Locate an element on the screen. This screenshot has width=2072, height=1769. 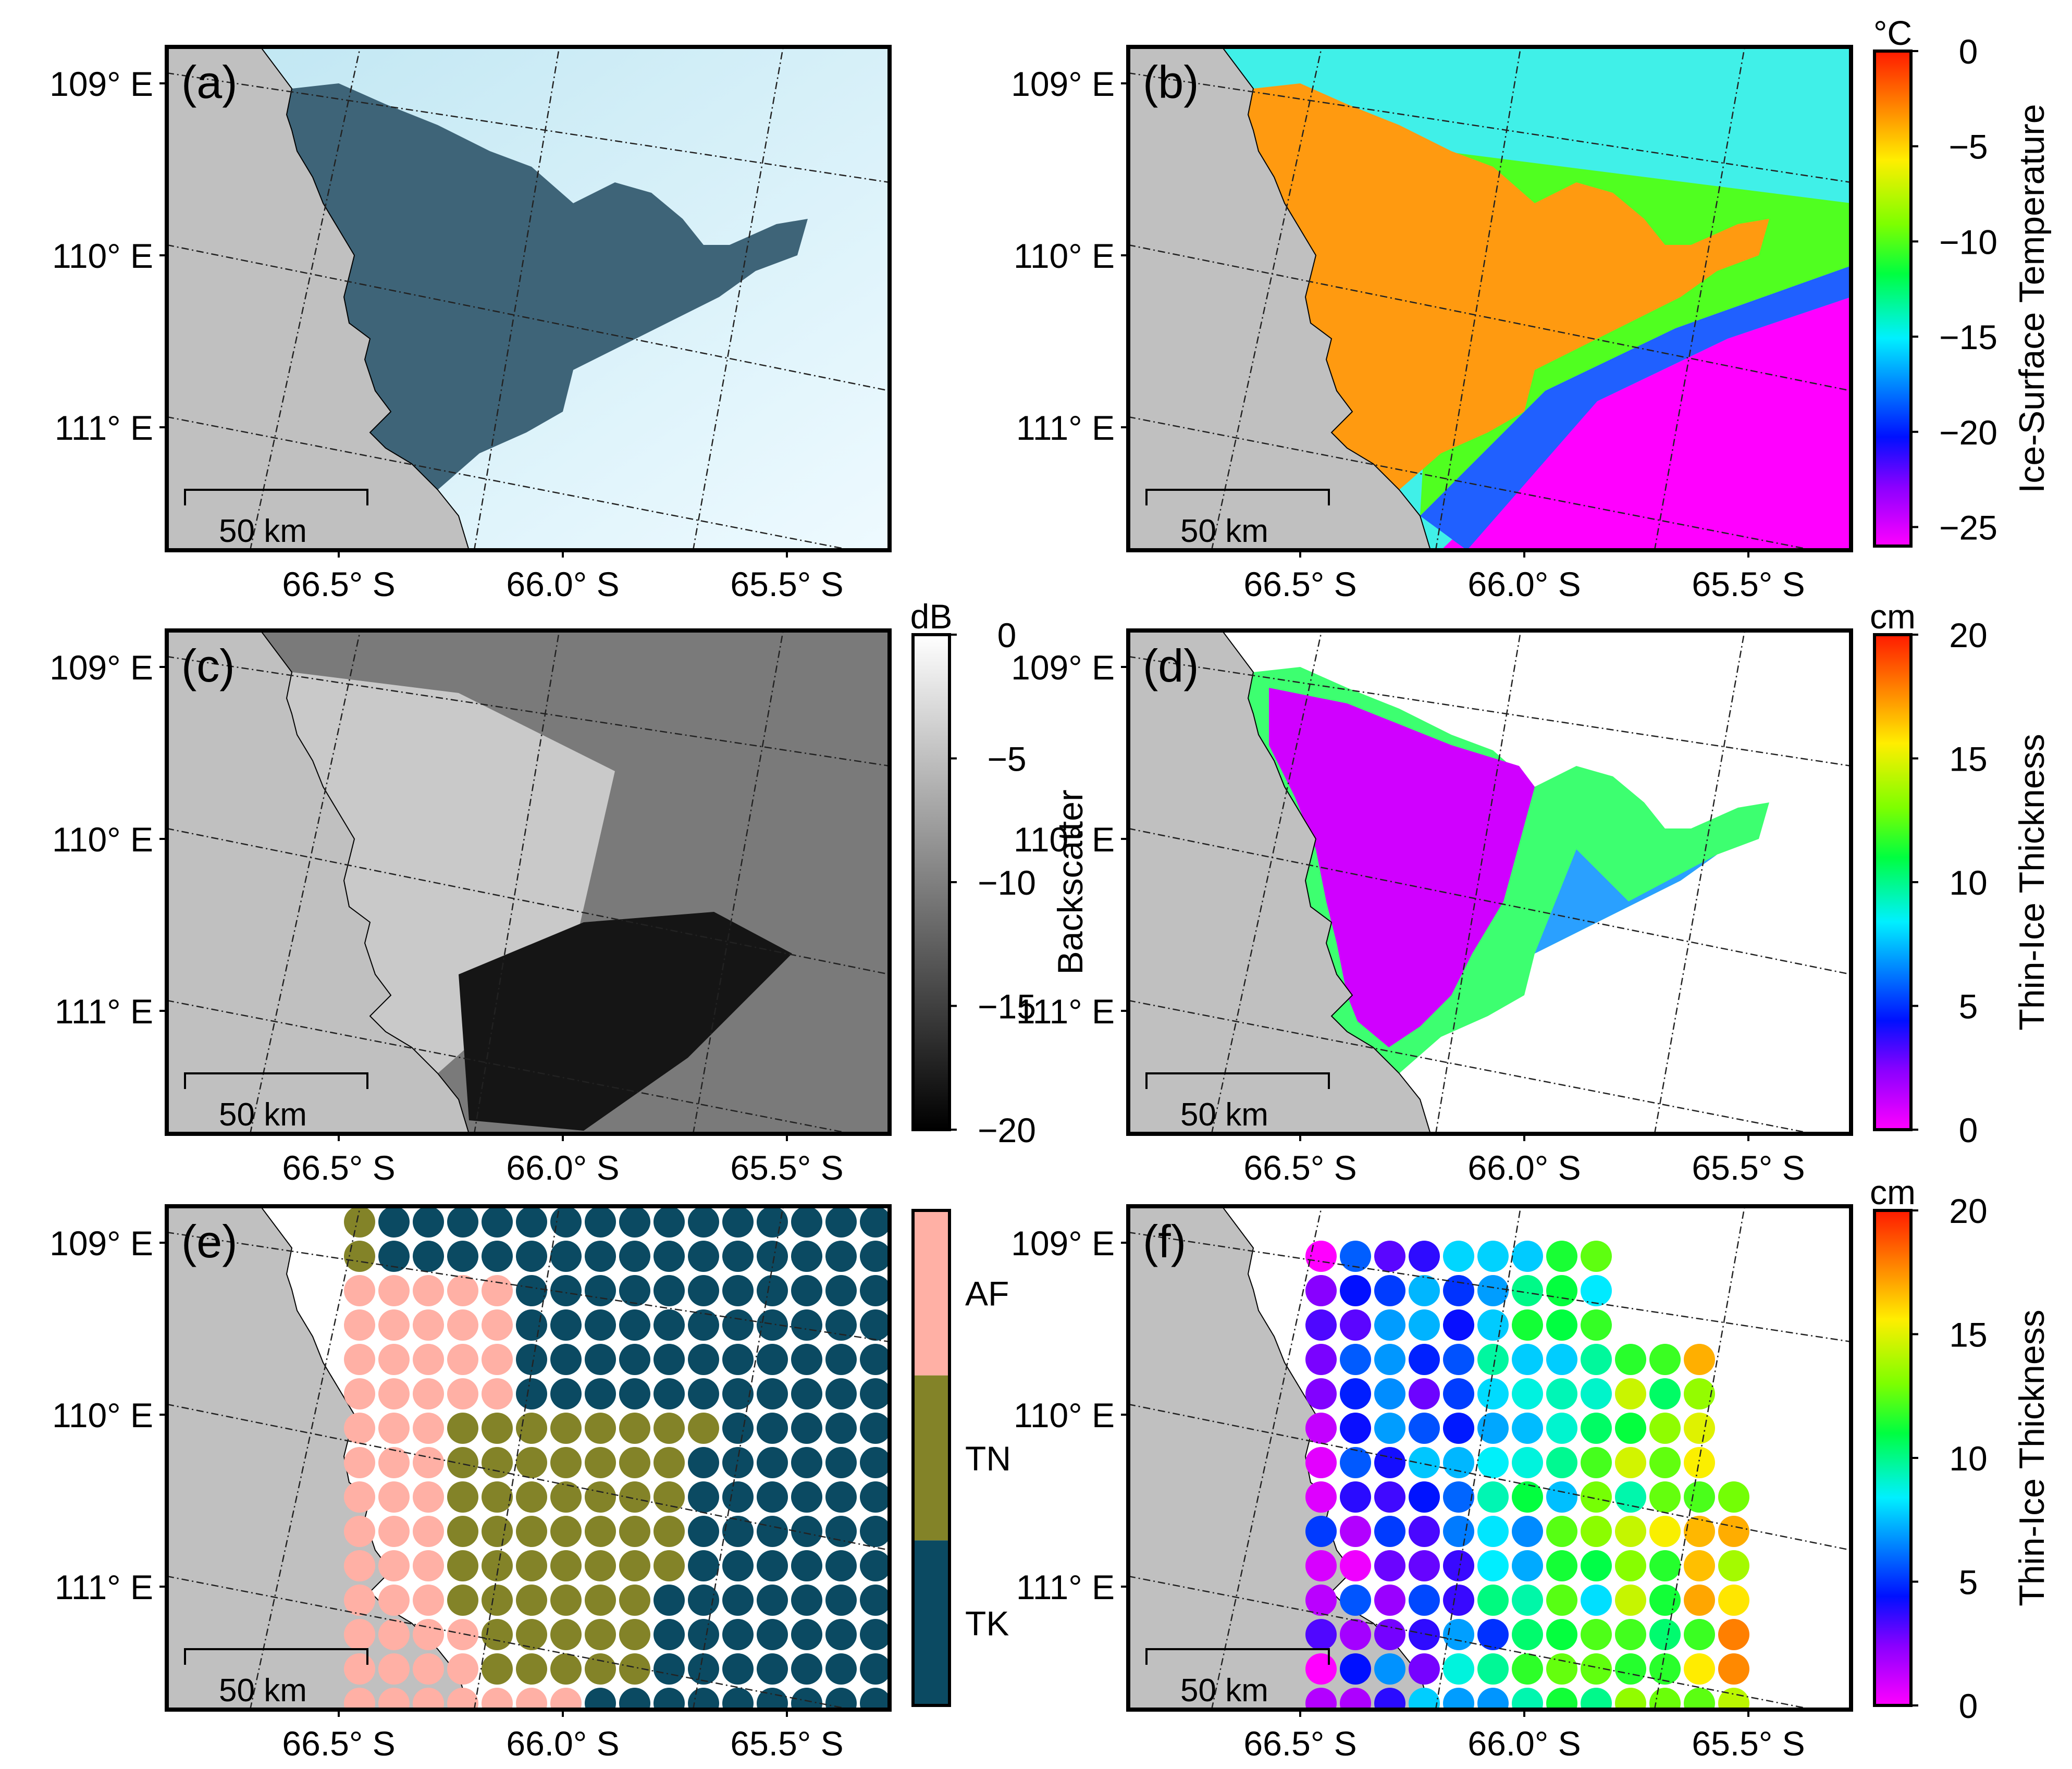
class-legend-label: AF is located at coordinates (987, 1294).